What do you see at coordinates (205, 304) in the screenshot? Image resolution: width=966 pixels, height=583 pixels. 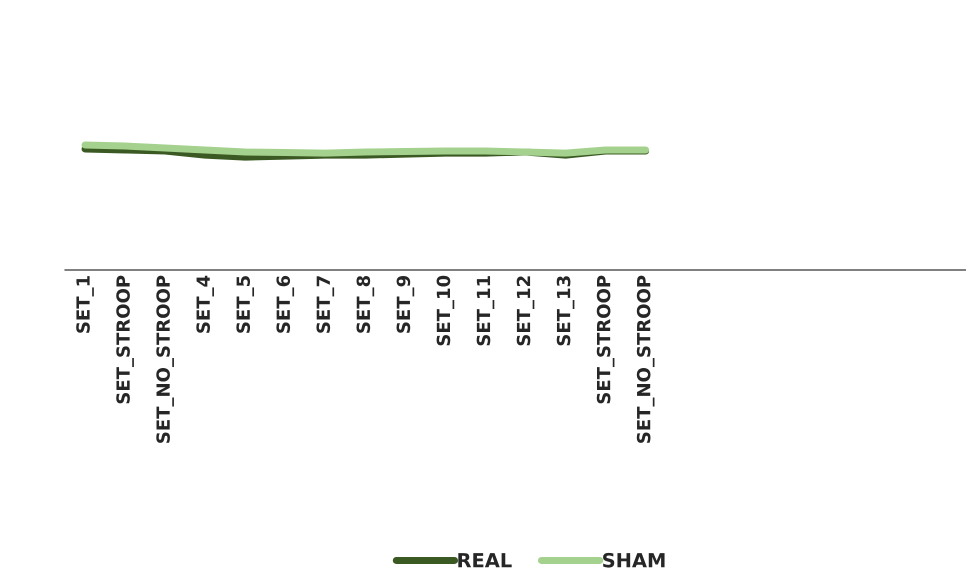 I see `x-tick-label: SET_4` at bounding box center [205, 304].